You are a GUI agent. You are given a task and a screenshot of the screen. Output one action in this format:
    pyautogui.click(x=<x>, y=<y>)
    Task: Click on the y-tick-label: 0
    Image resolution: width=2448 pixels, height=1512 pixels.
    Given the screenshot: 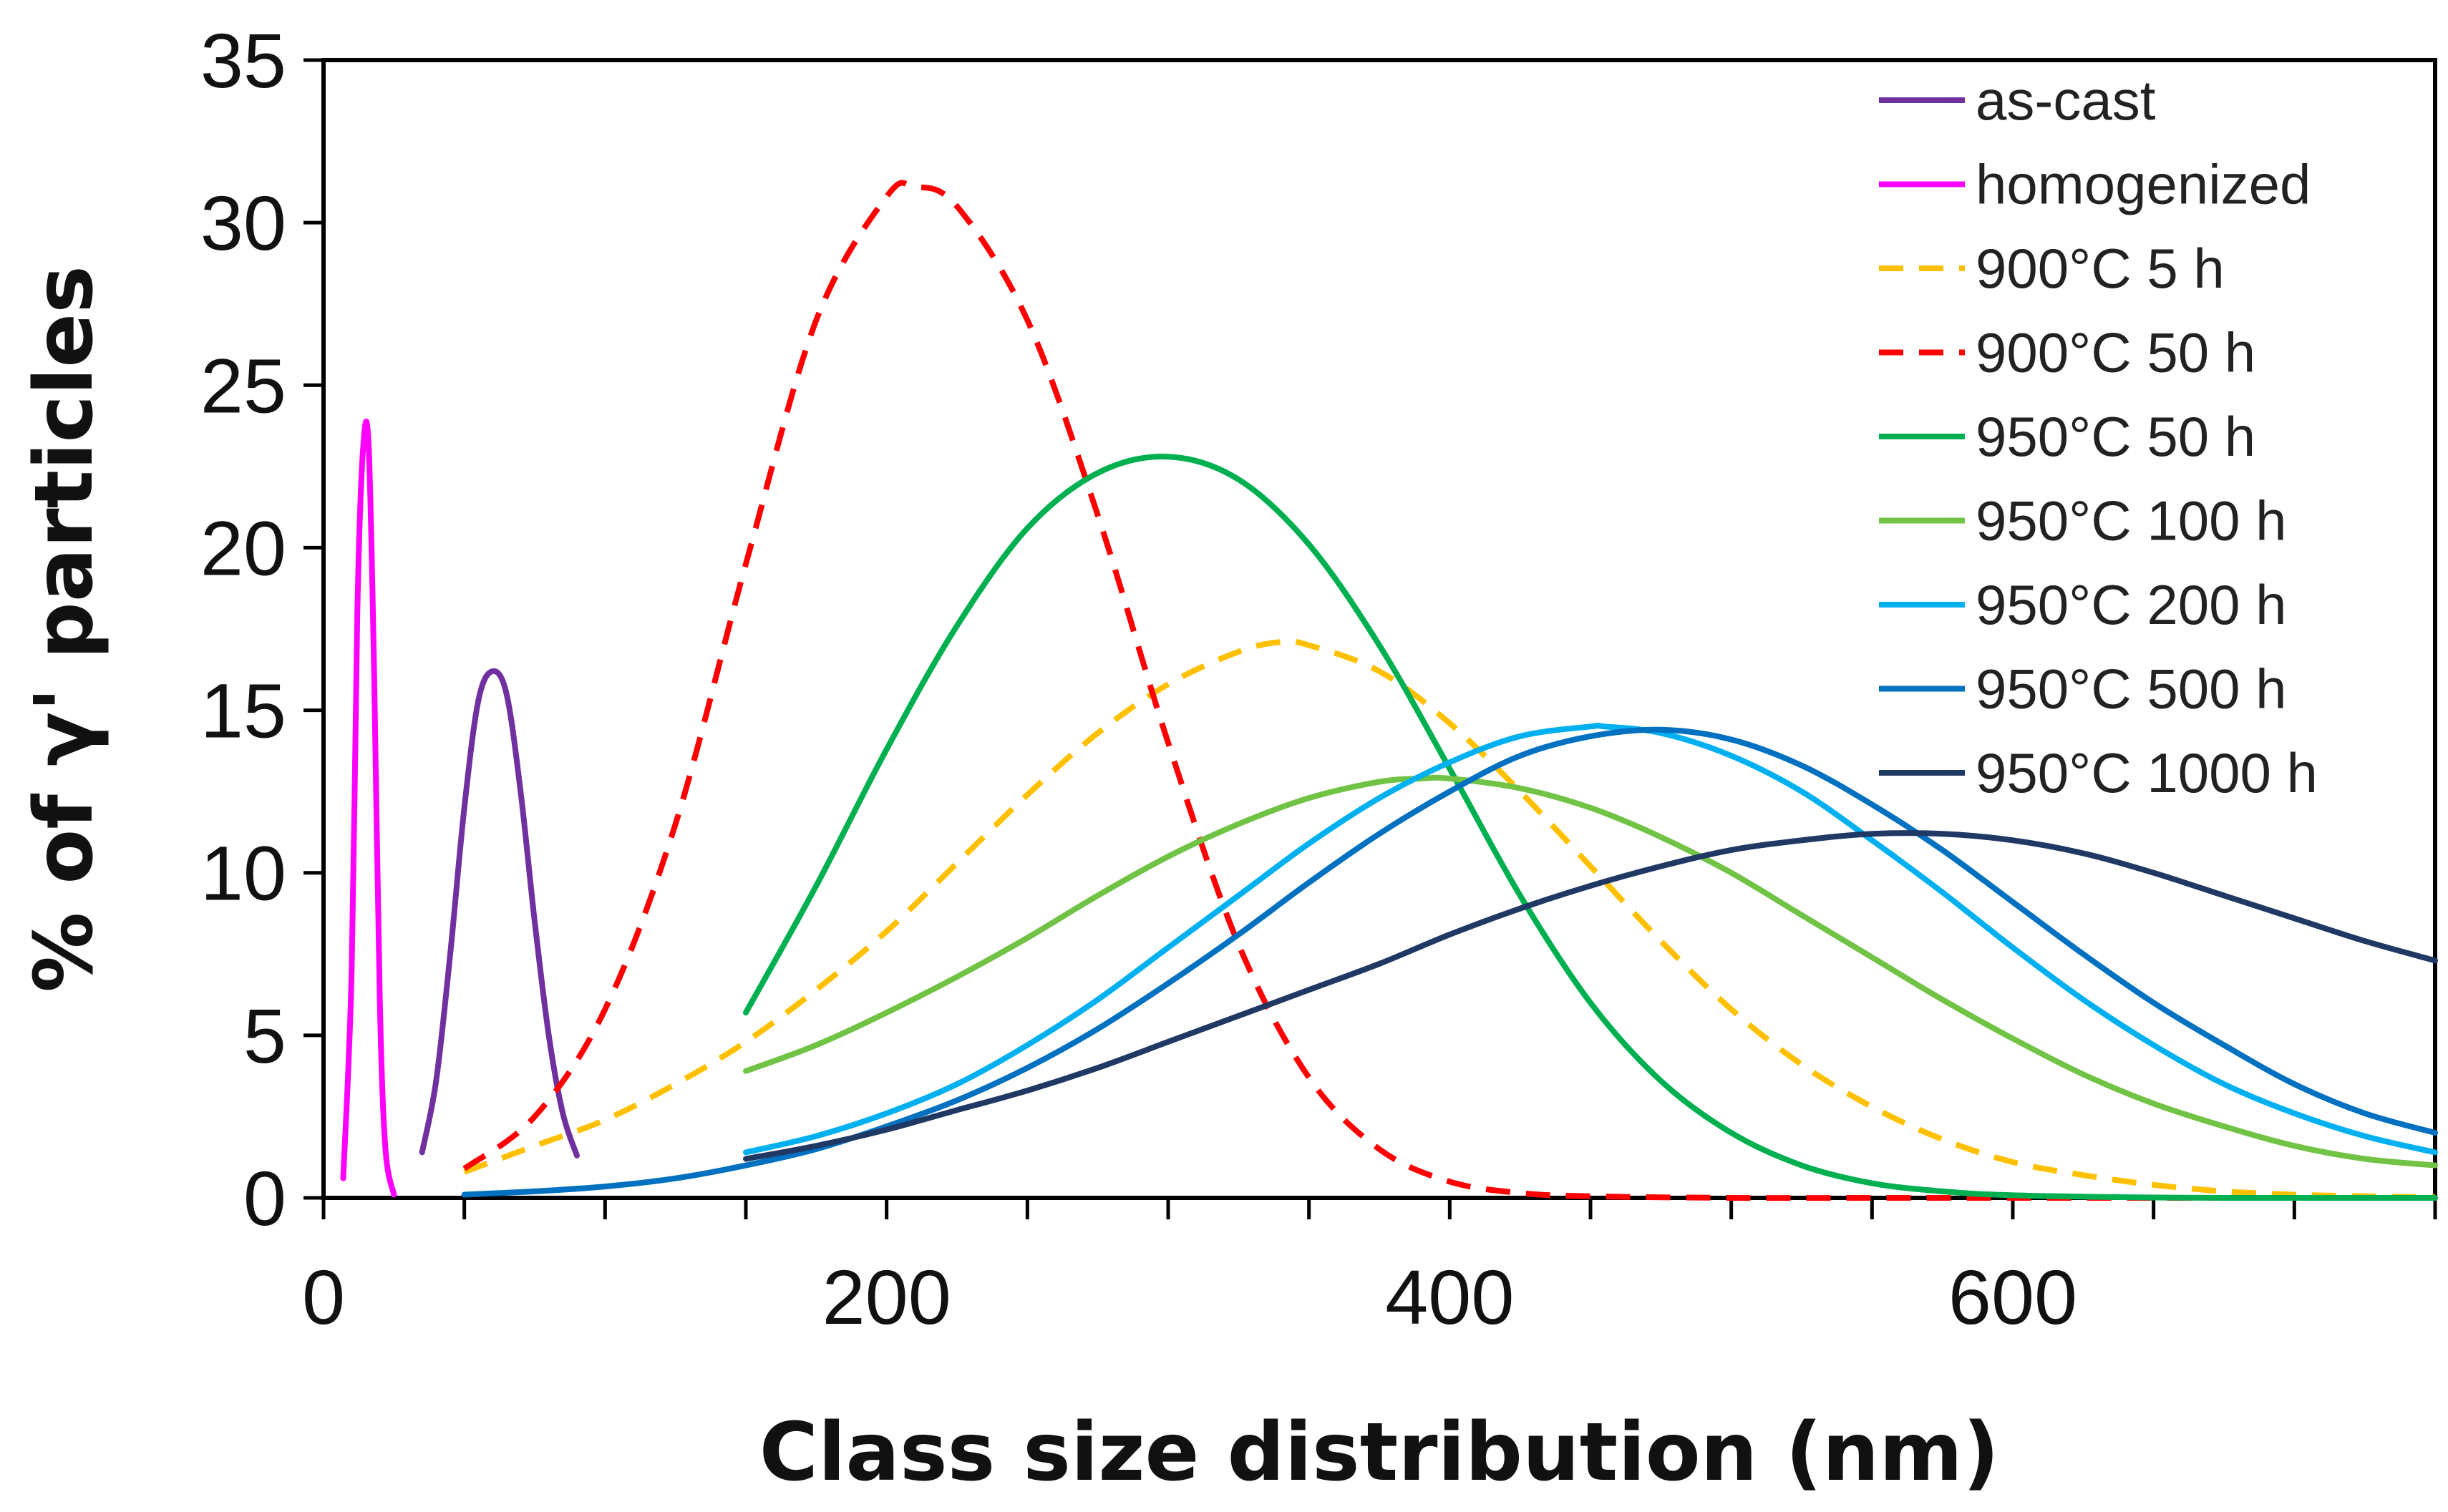 What is the action you would take?
    pyautogui.click(x=264, y=1198)
    